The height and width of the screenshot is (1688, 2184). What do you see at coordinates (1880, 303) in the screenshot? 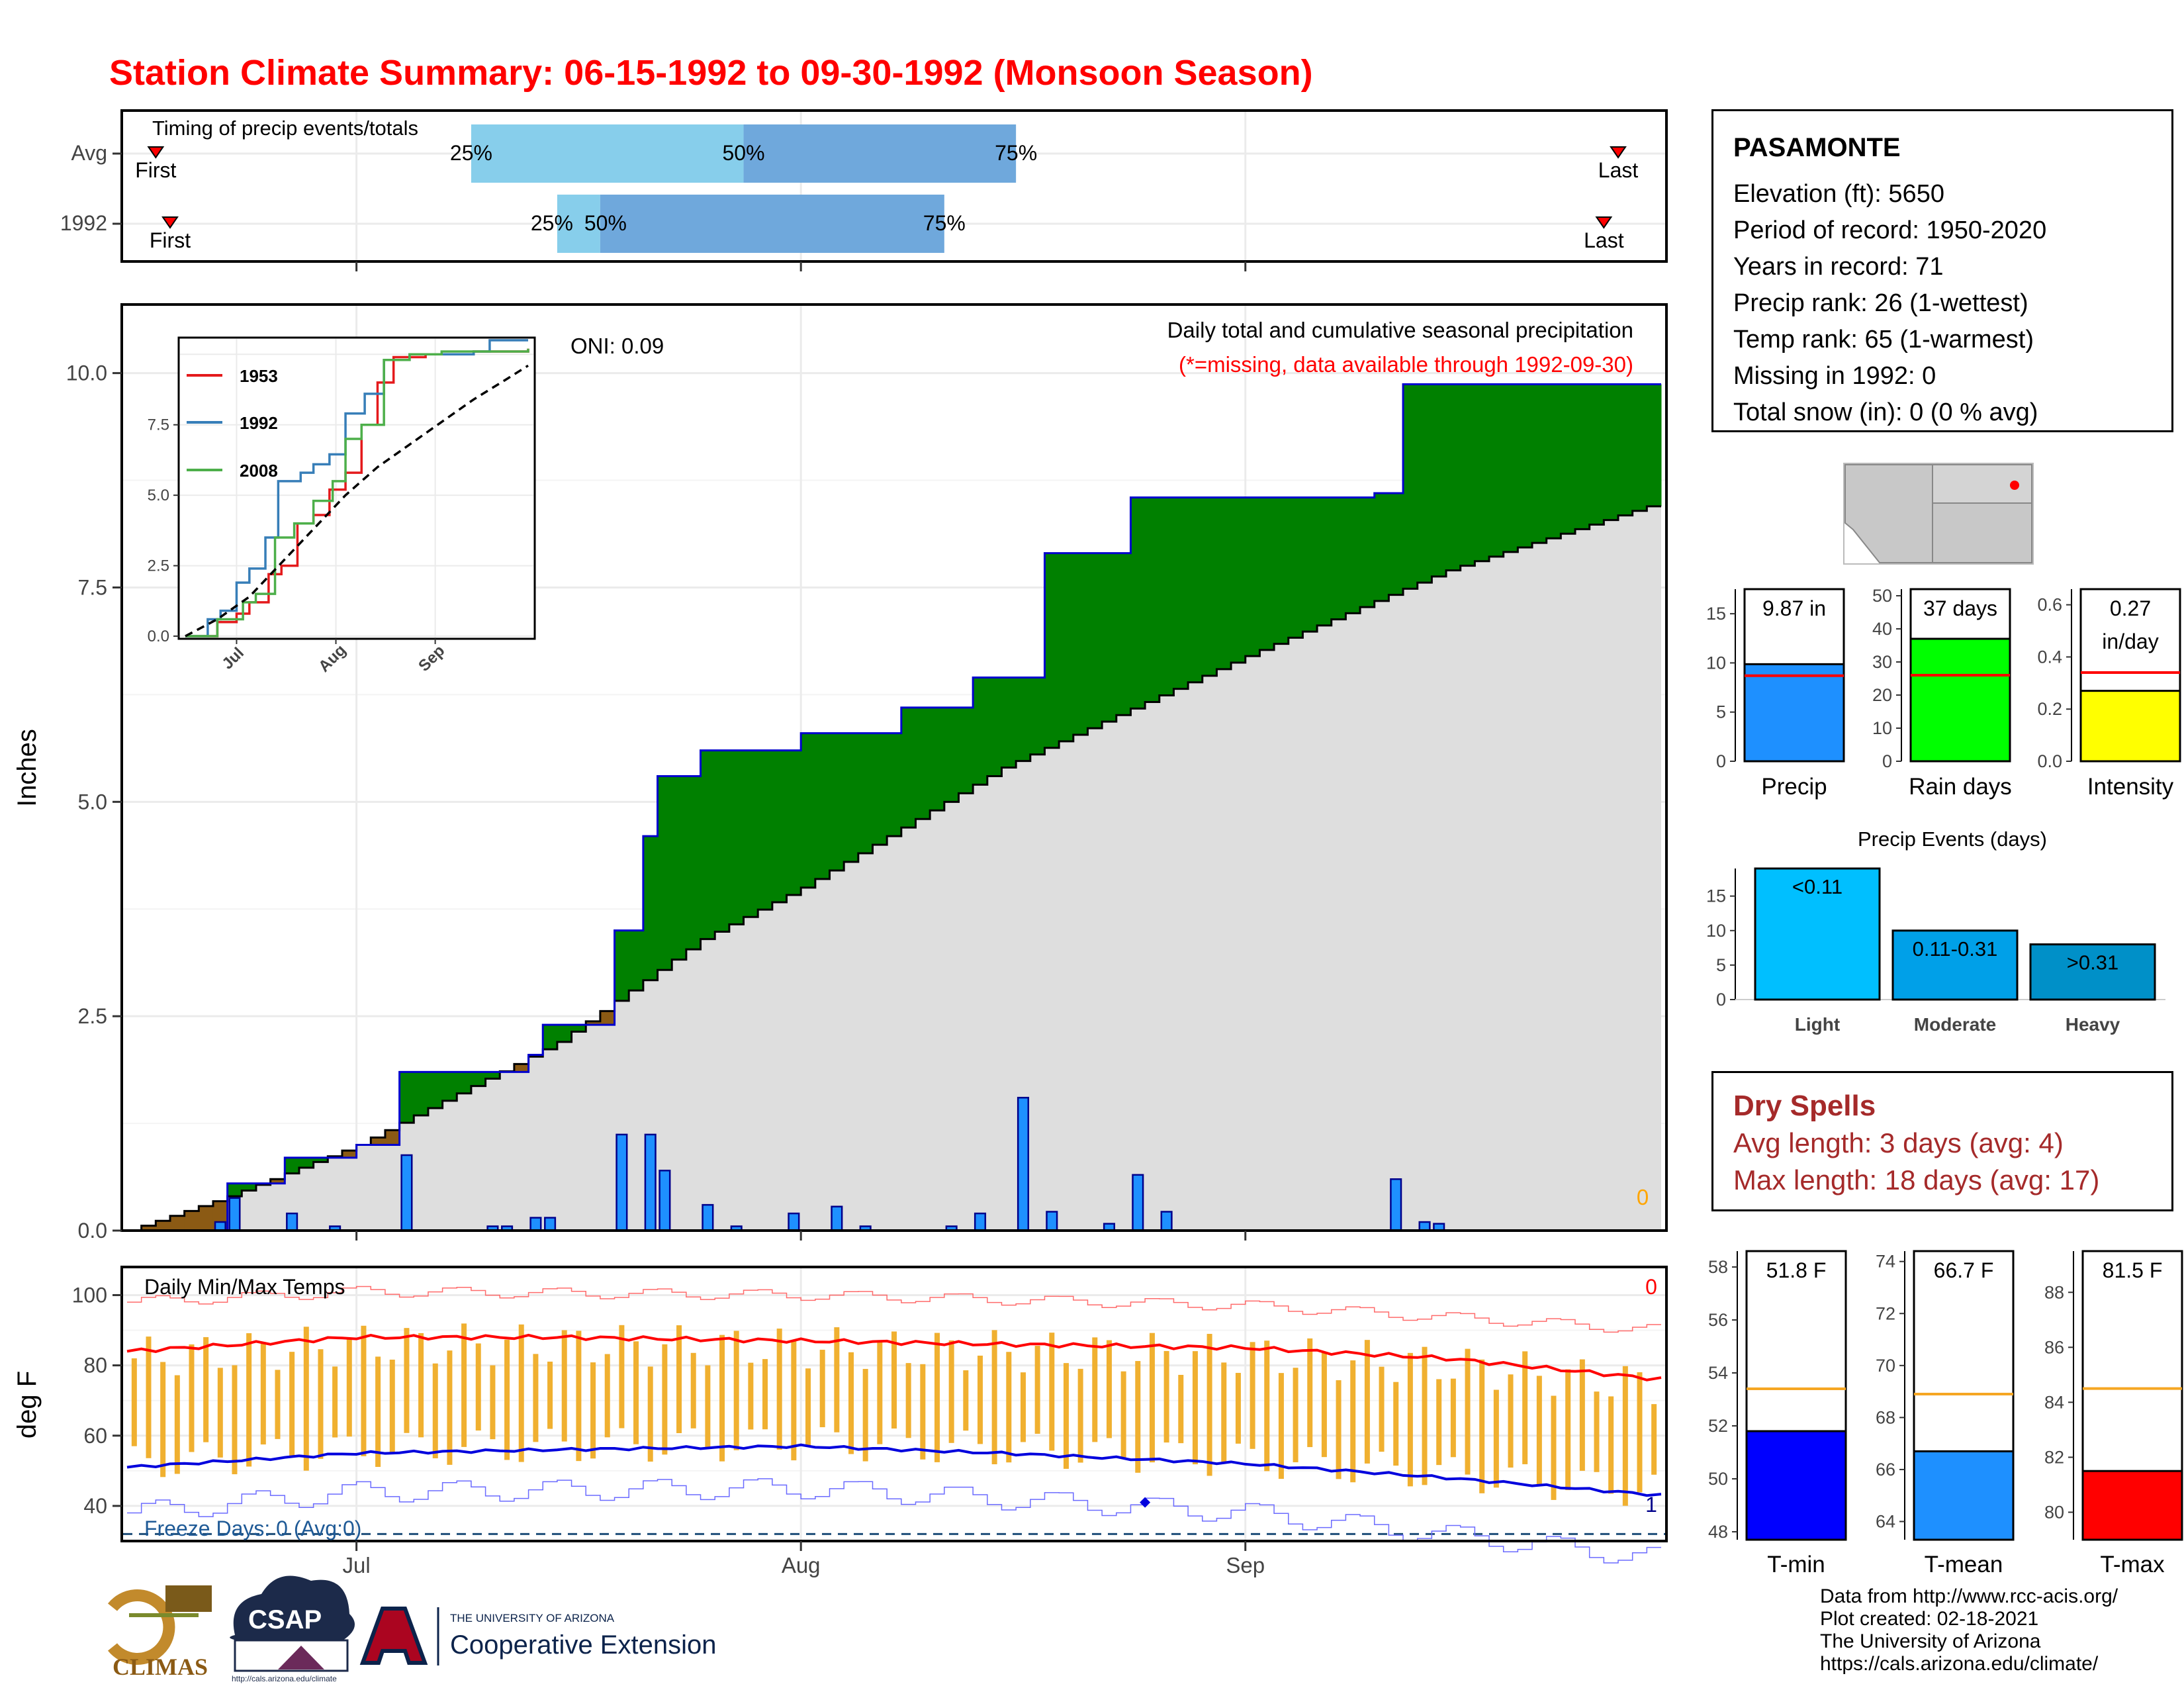
I see `info-precip-rank: Precip rank: 26 (1-wettest)` at bounding box center [1880, 303].